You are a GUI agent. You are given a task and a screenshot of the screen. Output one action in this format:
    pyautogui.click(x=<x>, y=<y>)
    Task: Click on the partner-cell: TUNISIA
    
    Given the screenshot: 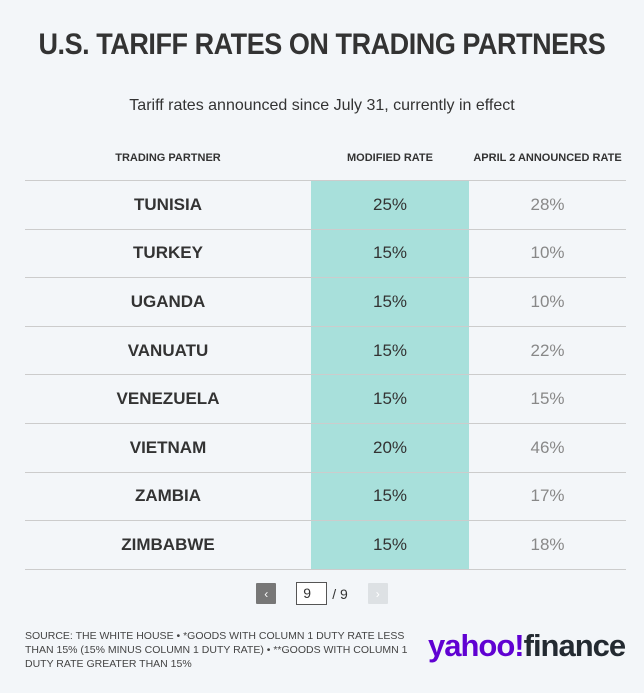 What is the action you would take?
    pyautogui.click(x=168, y=205)
    